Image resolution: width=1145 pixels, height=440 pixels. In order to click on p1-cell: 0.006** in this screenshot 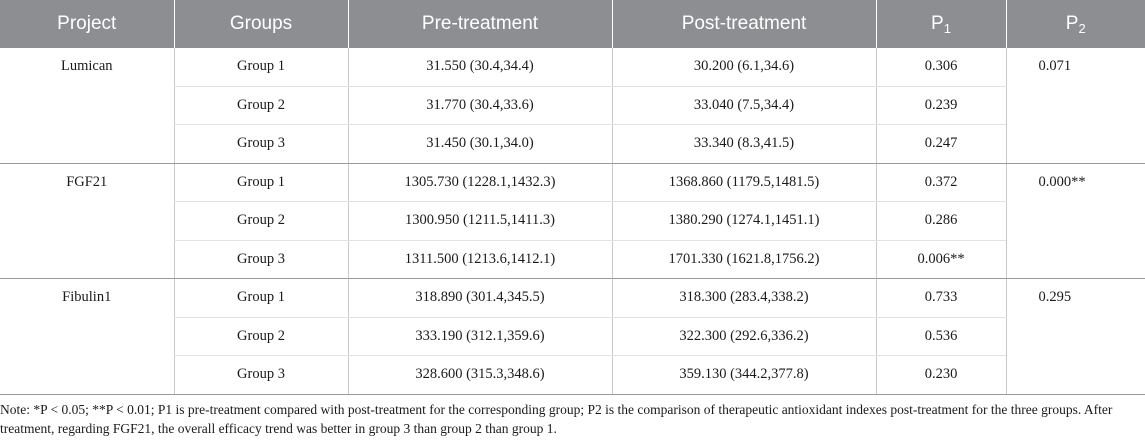, I will do `click(940, 259)`.